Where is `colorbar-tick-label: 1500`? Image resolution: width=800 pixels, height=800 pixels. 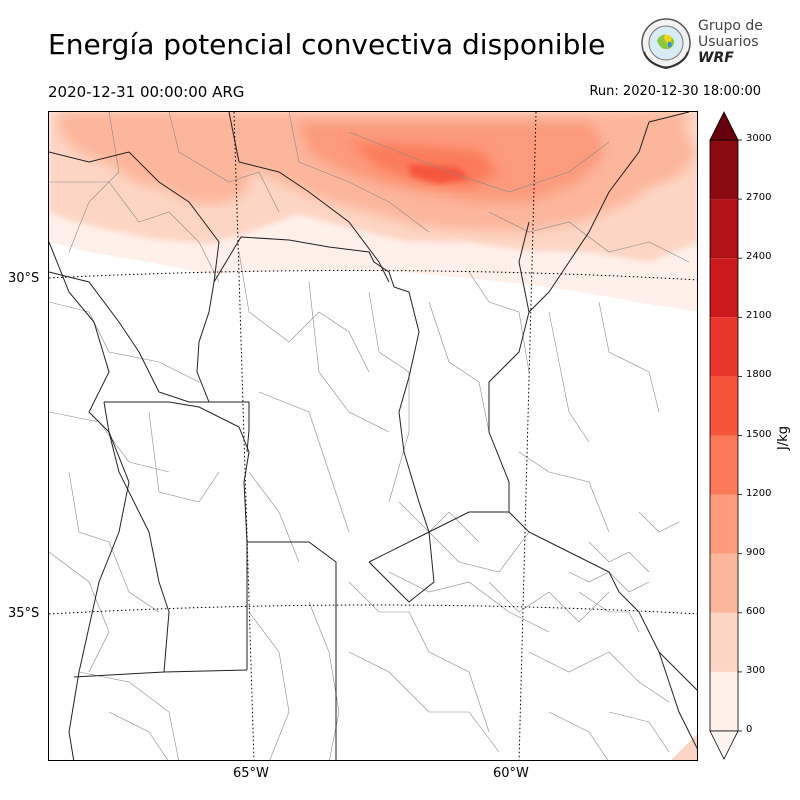
colorbar-tick-label: 1500 is located at coordinates (759, 434).